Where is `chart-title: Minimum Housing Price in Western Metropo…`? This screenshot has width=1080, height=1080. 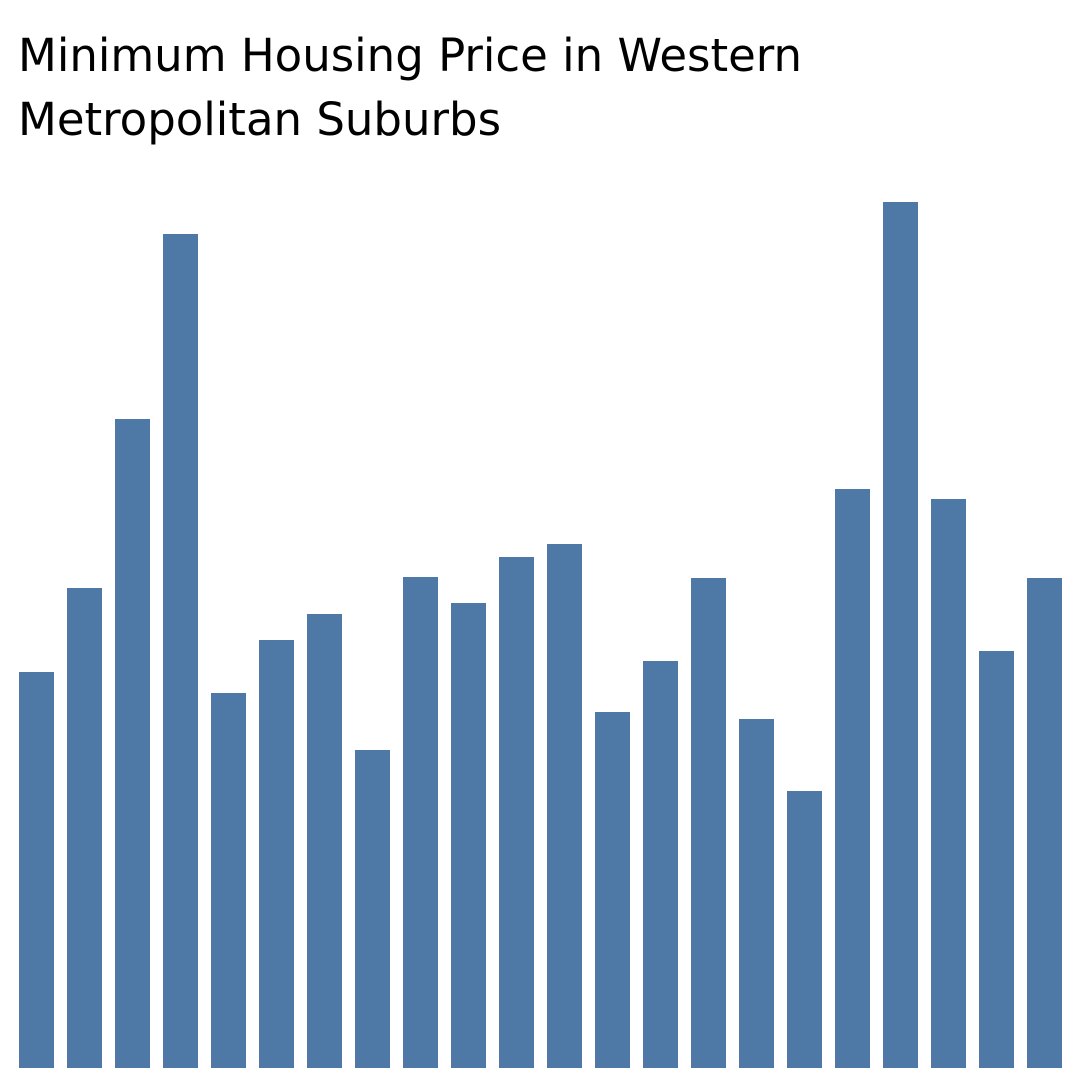
chart-title: Minimum Housing Price in Western Metropo… is located at coordinates (410, 87).